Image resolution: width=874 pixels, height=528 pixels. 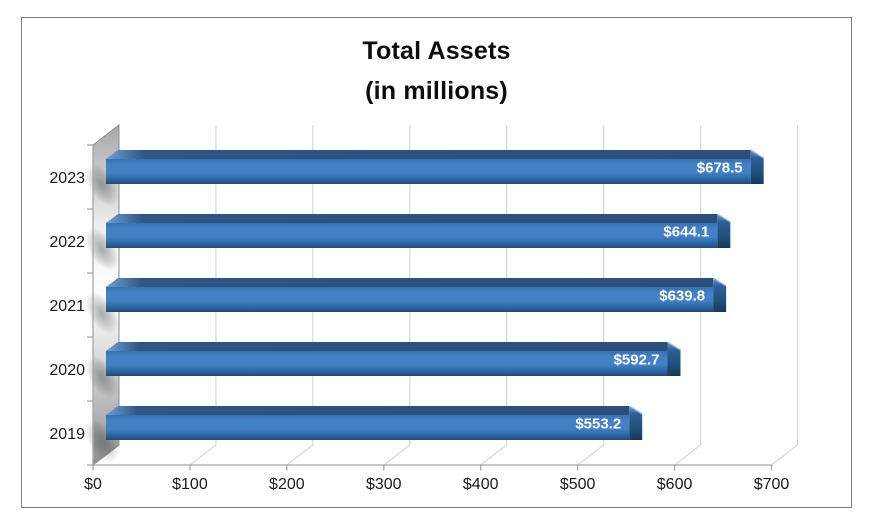 I want to click on bar-value-label-2019: $553.2, so click(x=598, y=424).